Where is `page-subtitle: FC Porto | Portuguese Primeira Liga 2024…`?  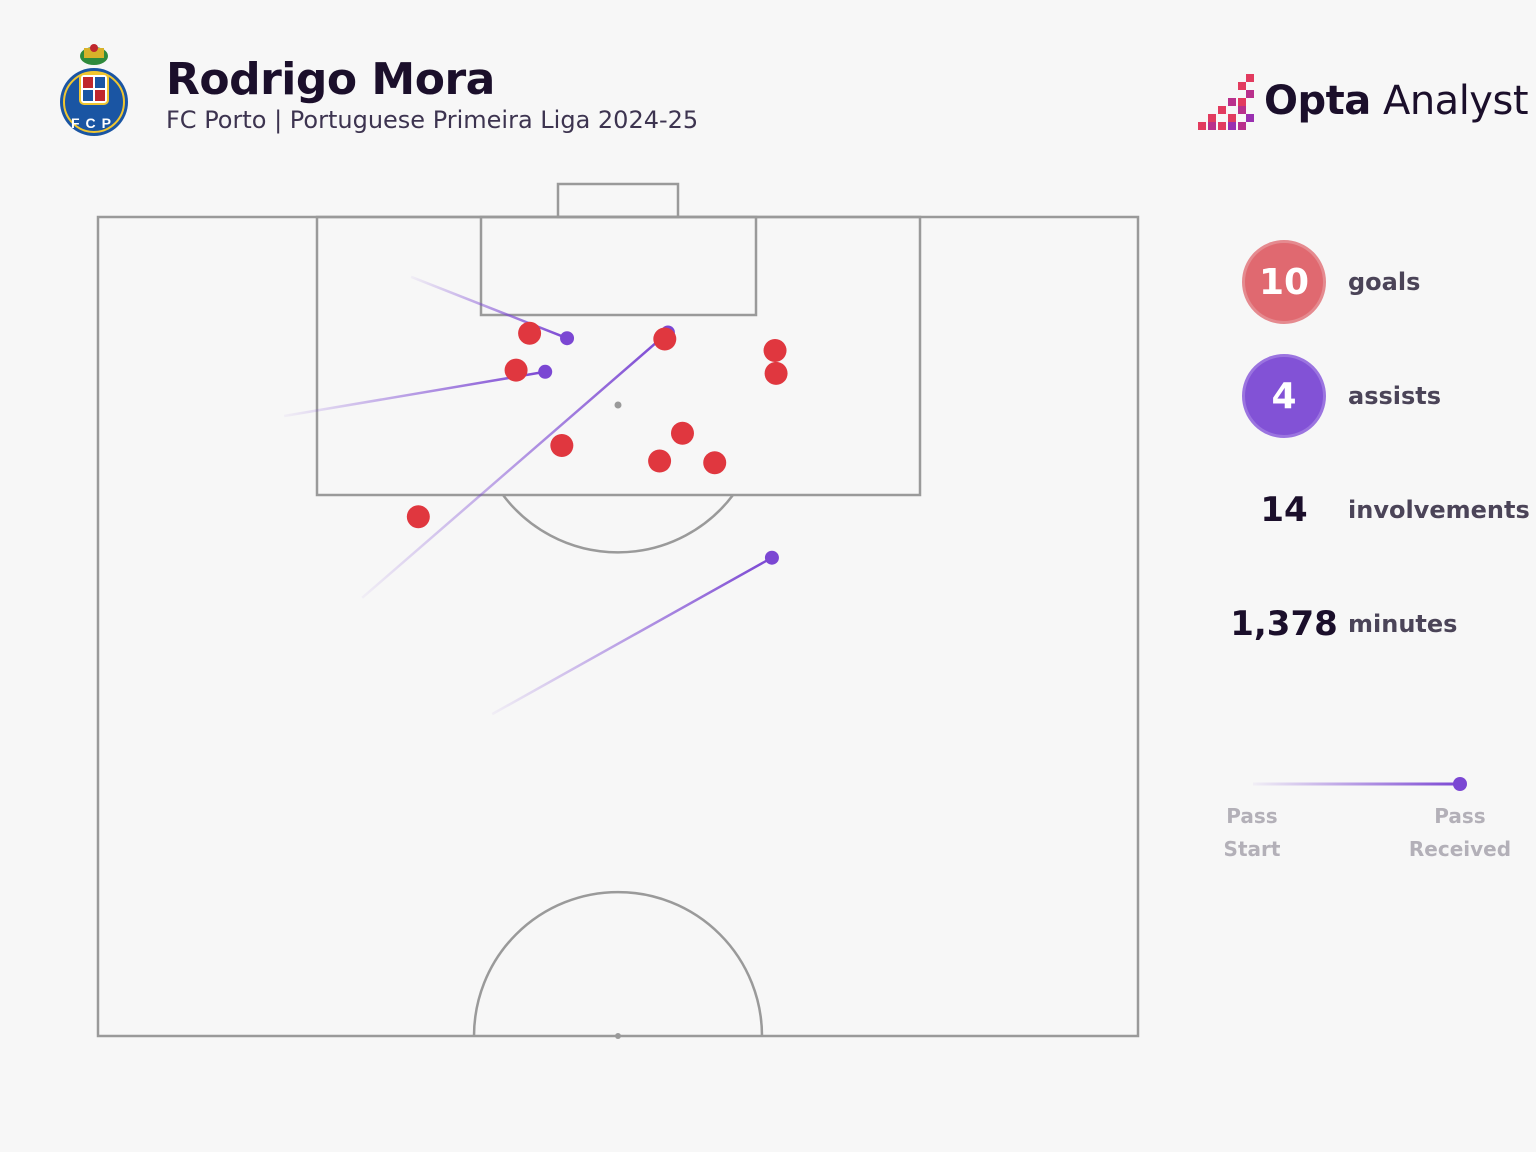 page-subtitle: FC Porto | Portuguese Primeira Liga 2024… is located at coordinates (432, 120).